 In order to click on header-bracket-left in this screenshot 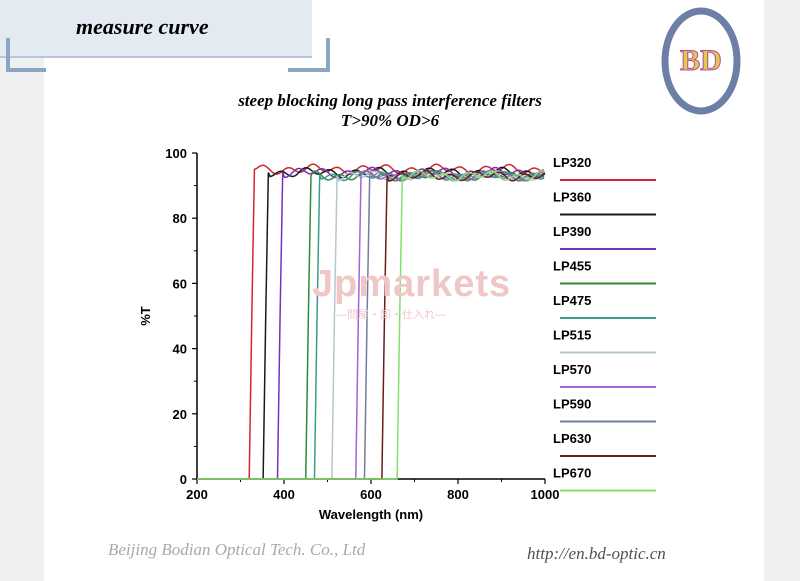, I will do `click(26, 55)`.